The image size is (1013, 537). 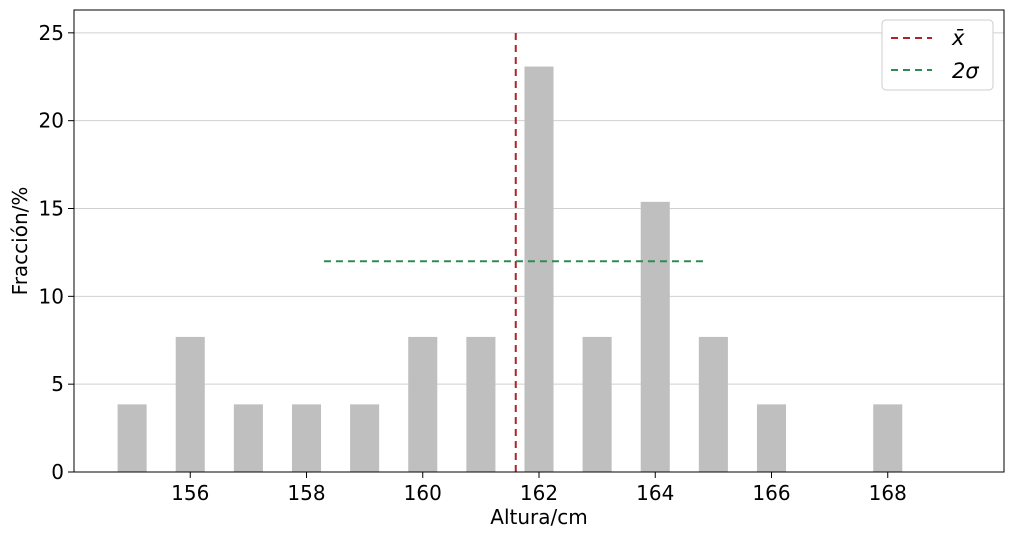 What do you see at coordinates (888, 493) in the screenshot?
I see `x-tick-label: 168` at bounding box center [888, 493].